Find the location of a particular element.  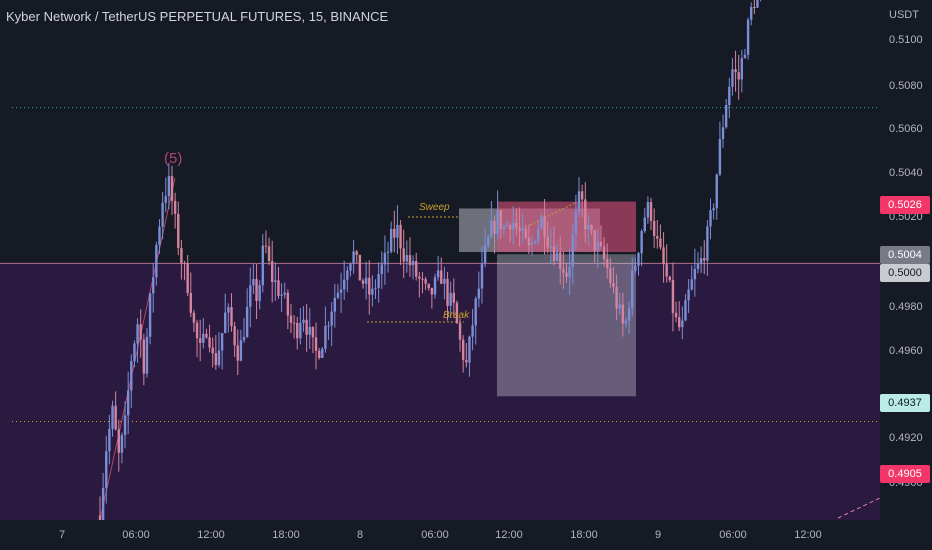

price-badge-target: 0.4937 is located at coordinates (905, 403).